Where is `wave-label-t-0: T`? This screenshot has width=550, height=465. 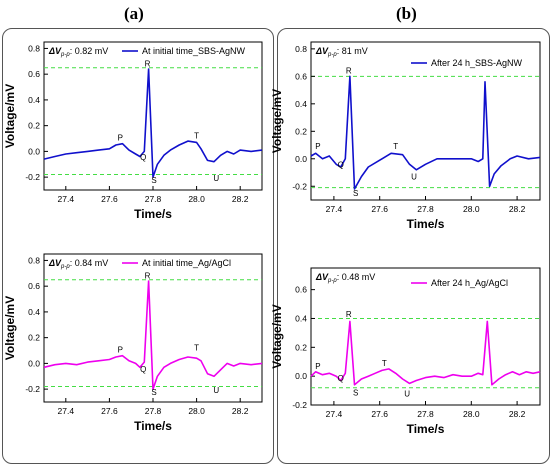
wave-label-t-0: T is located at coordinates (196, 136).